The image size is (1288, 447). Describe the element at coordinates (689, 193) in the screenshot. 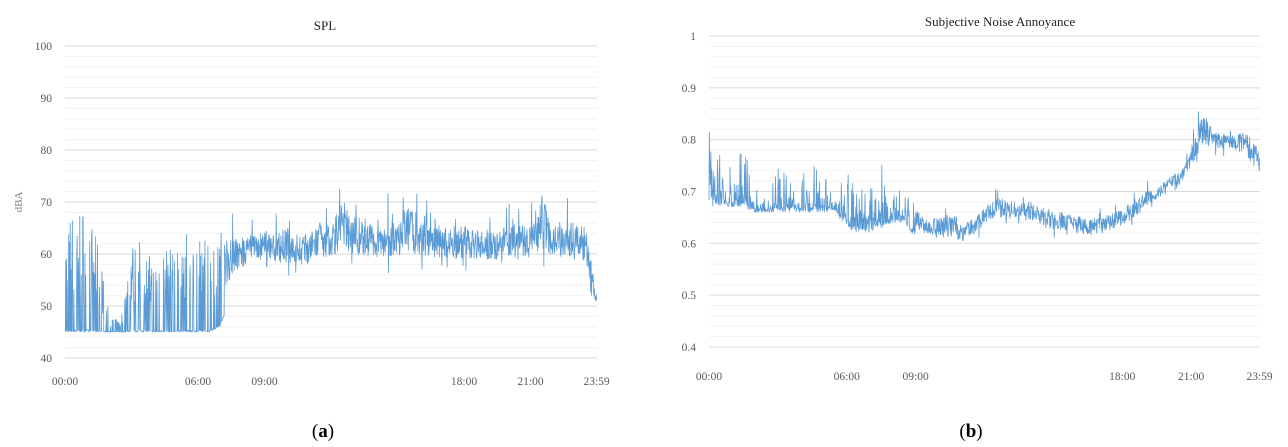

I see `y-tick-label: 0.7` at that location.